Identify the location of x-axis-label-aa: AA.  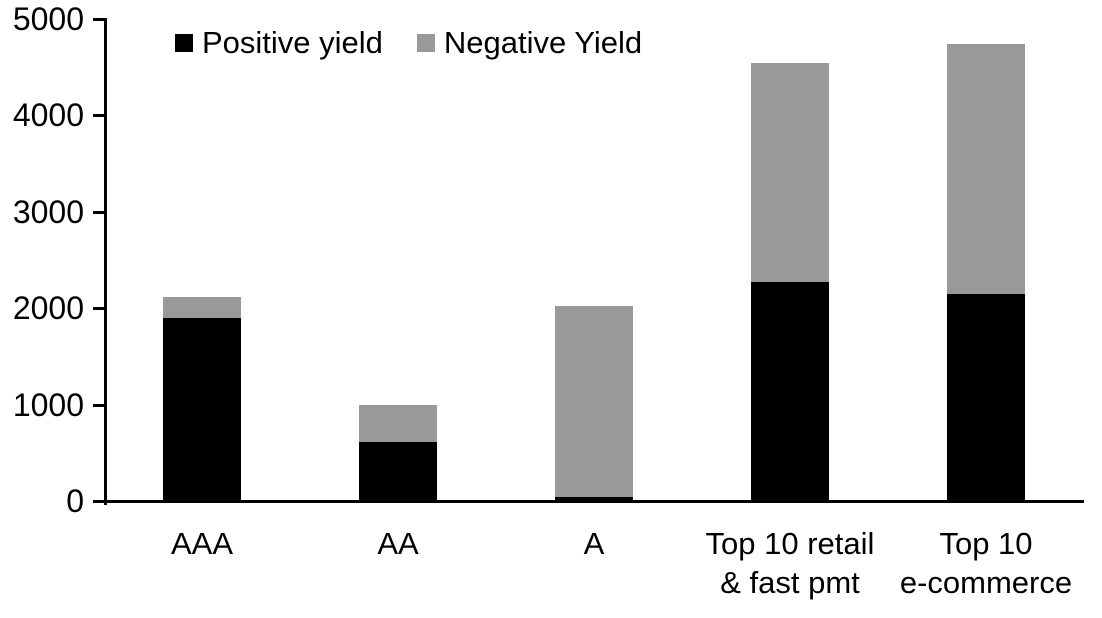
(398, 543).